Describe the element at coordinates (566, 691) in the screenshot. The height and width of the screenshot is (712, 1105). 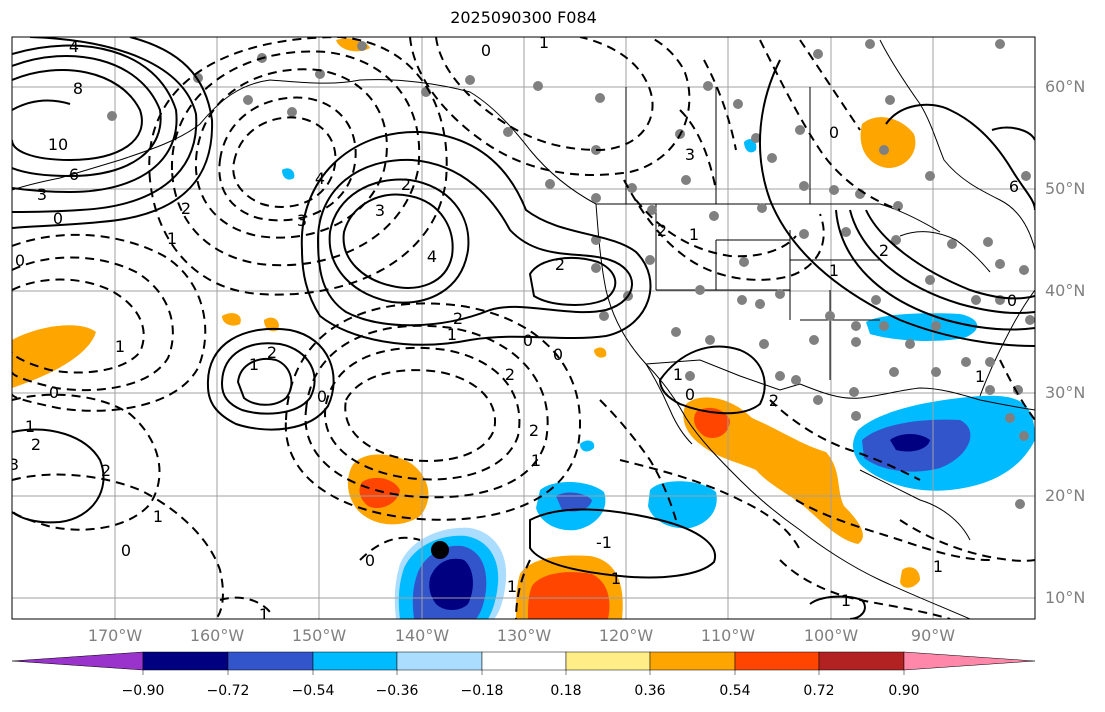
I see `colorbar-tick-label: 0.18` at that location.